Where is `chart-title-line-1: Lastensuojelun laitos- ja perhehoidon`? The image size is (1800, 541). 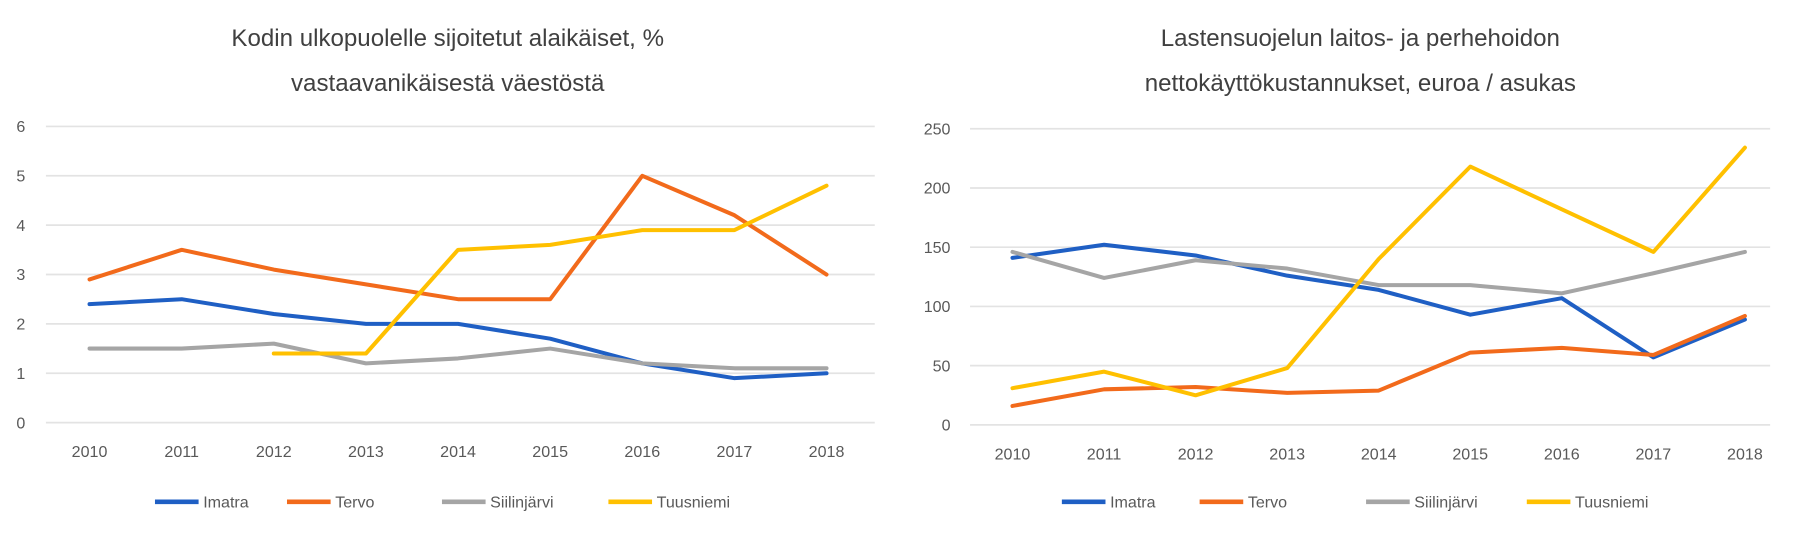
chart-title-line-1: Lastensuojelun laitos- ja perhehoidon is located at coordinates (1360, 38).